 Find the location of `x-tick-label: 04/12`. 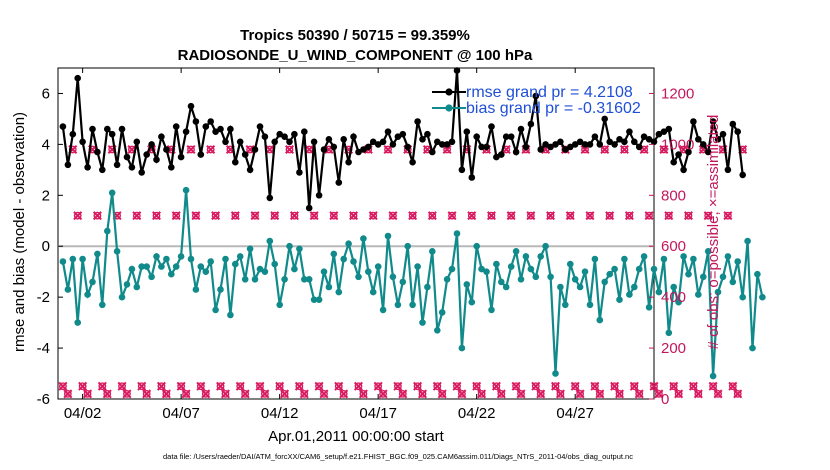

x-tick-label: 04/12 is located at coordinates (280, 413).